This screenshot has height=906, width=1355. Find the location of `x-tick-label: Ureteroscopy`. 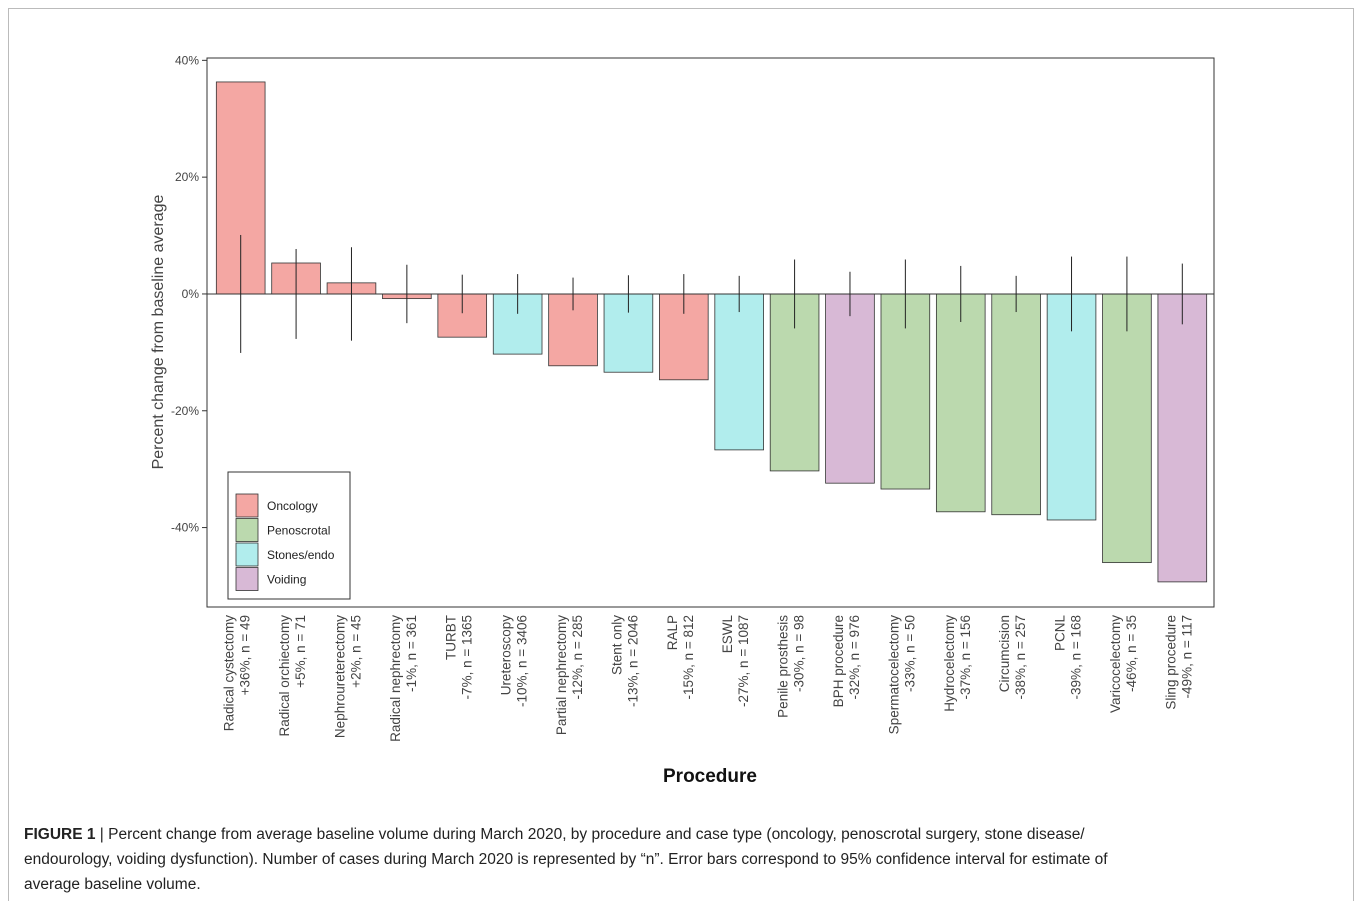

x-tick-label: Ureteroscopy is located at coordinates (506, 655).